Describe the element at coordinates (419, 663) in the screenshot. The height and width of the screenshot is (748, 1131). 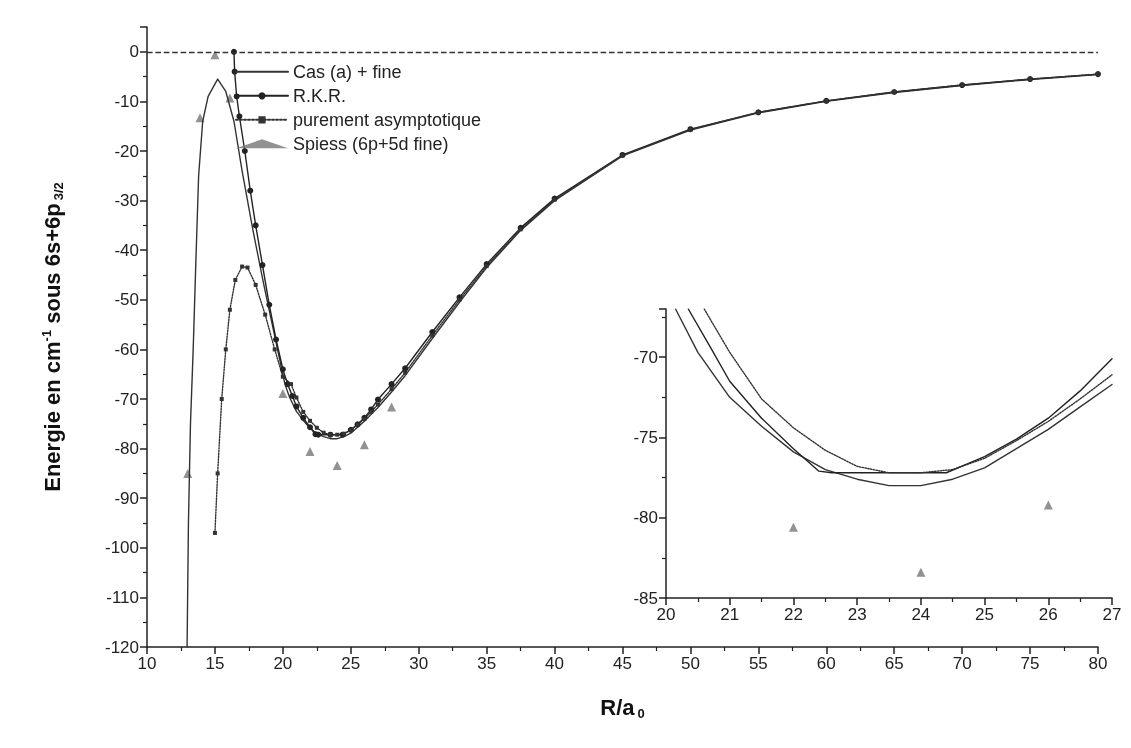
I see `x-tick-label: 30` at that location.